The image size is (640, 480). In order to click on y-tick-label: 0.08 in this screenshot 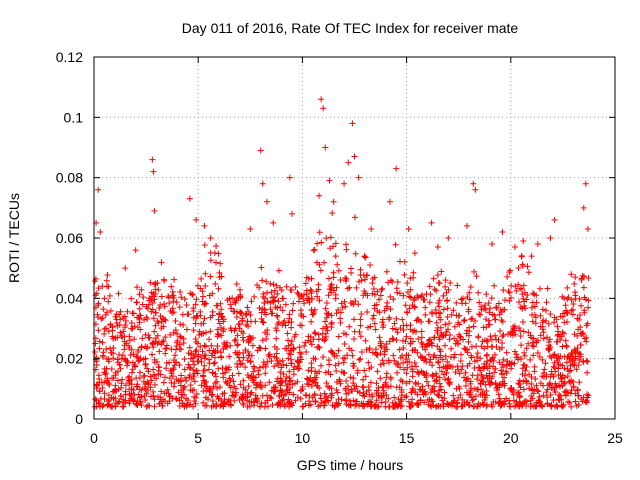, I will do `click(69, 178)`.